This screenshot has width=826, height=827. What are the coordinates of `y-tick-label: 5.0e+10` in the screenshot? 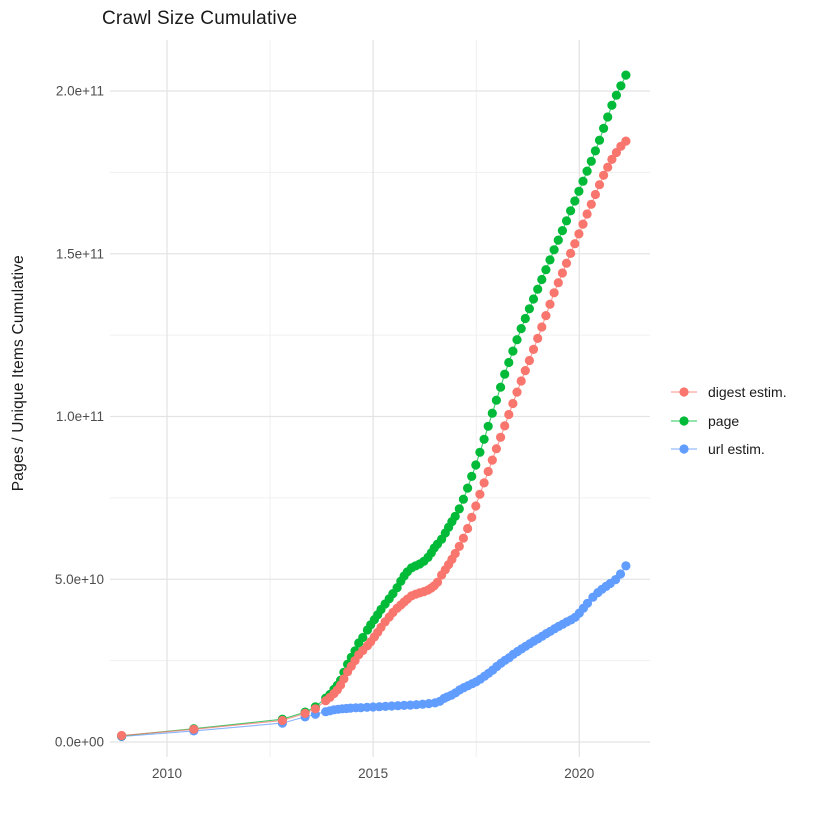 It's located at (79, 579).